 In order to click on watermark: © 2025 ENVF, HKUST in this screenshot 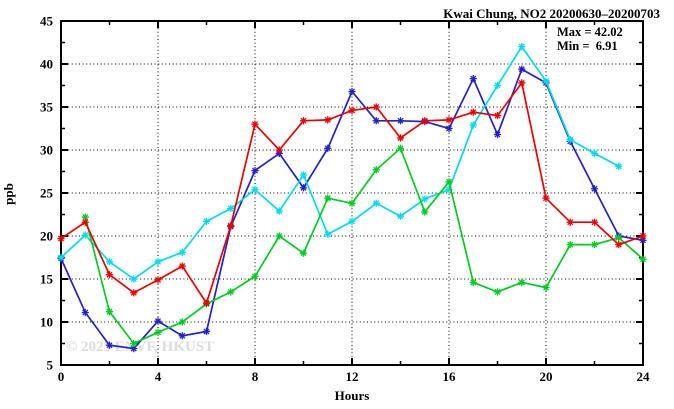, I will do `click(140, 347)`.